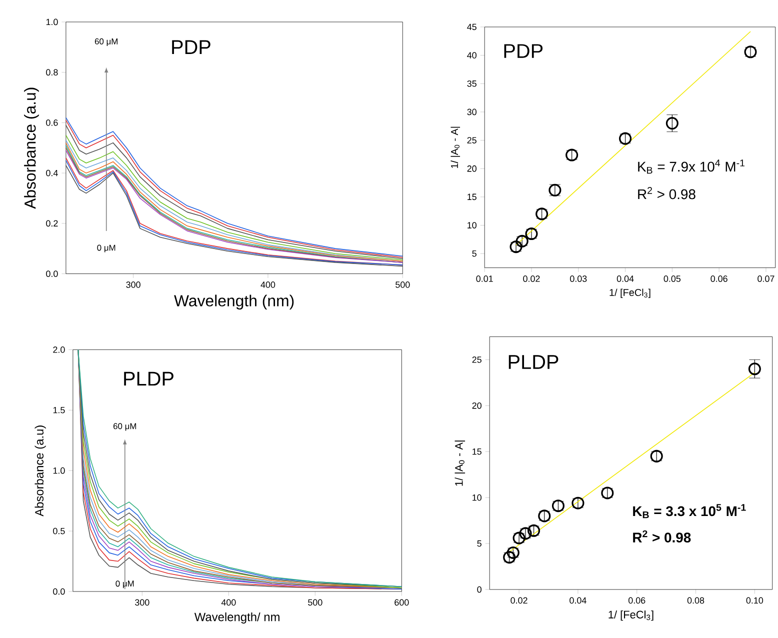 The image size is (778, 638). Describe the element at coordinates (471, 83) in the screenshot. I see `y-tick-label: 35` at that location.